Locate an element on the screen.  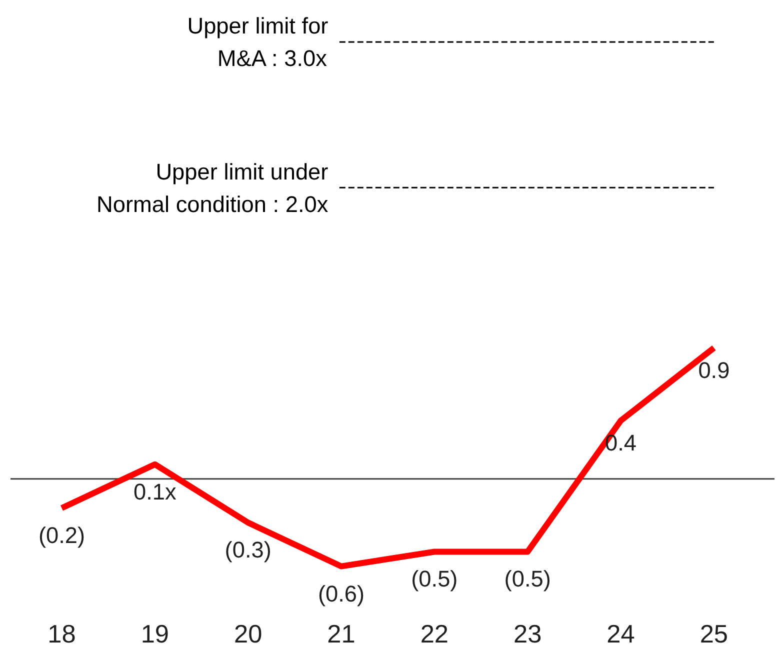
data-label: (0.3) is located at coordinates (248, 549).